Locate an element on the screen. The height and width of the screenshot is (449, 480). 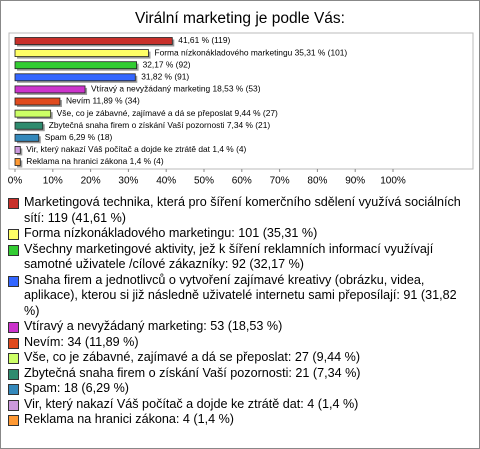
legend-item: Spam: 18 (6,29 %) is located at coordinates (238, 389).